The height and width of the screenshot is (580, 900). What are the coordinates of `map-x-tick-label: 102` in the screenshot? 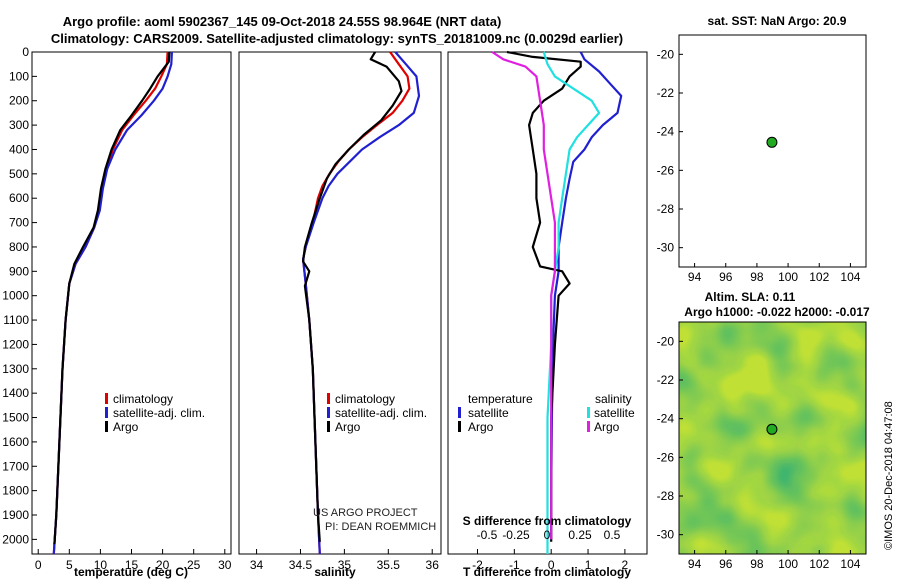 It's located at (819, 277).